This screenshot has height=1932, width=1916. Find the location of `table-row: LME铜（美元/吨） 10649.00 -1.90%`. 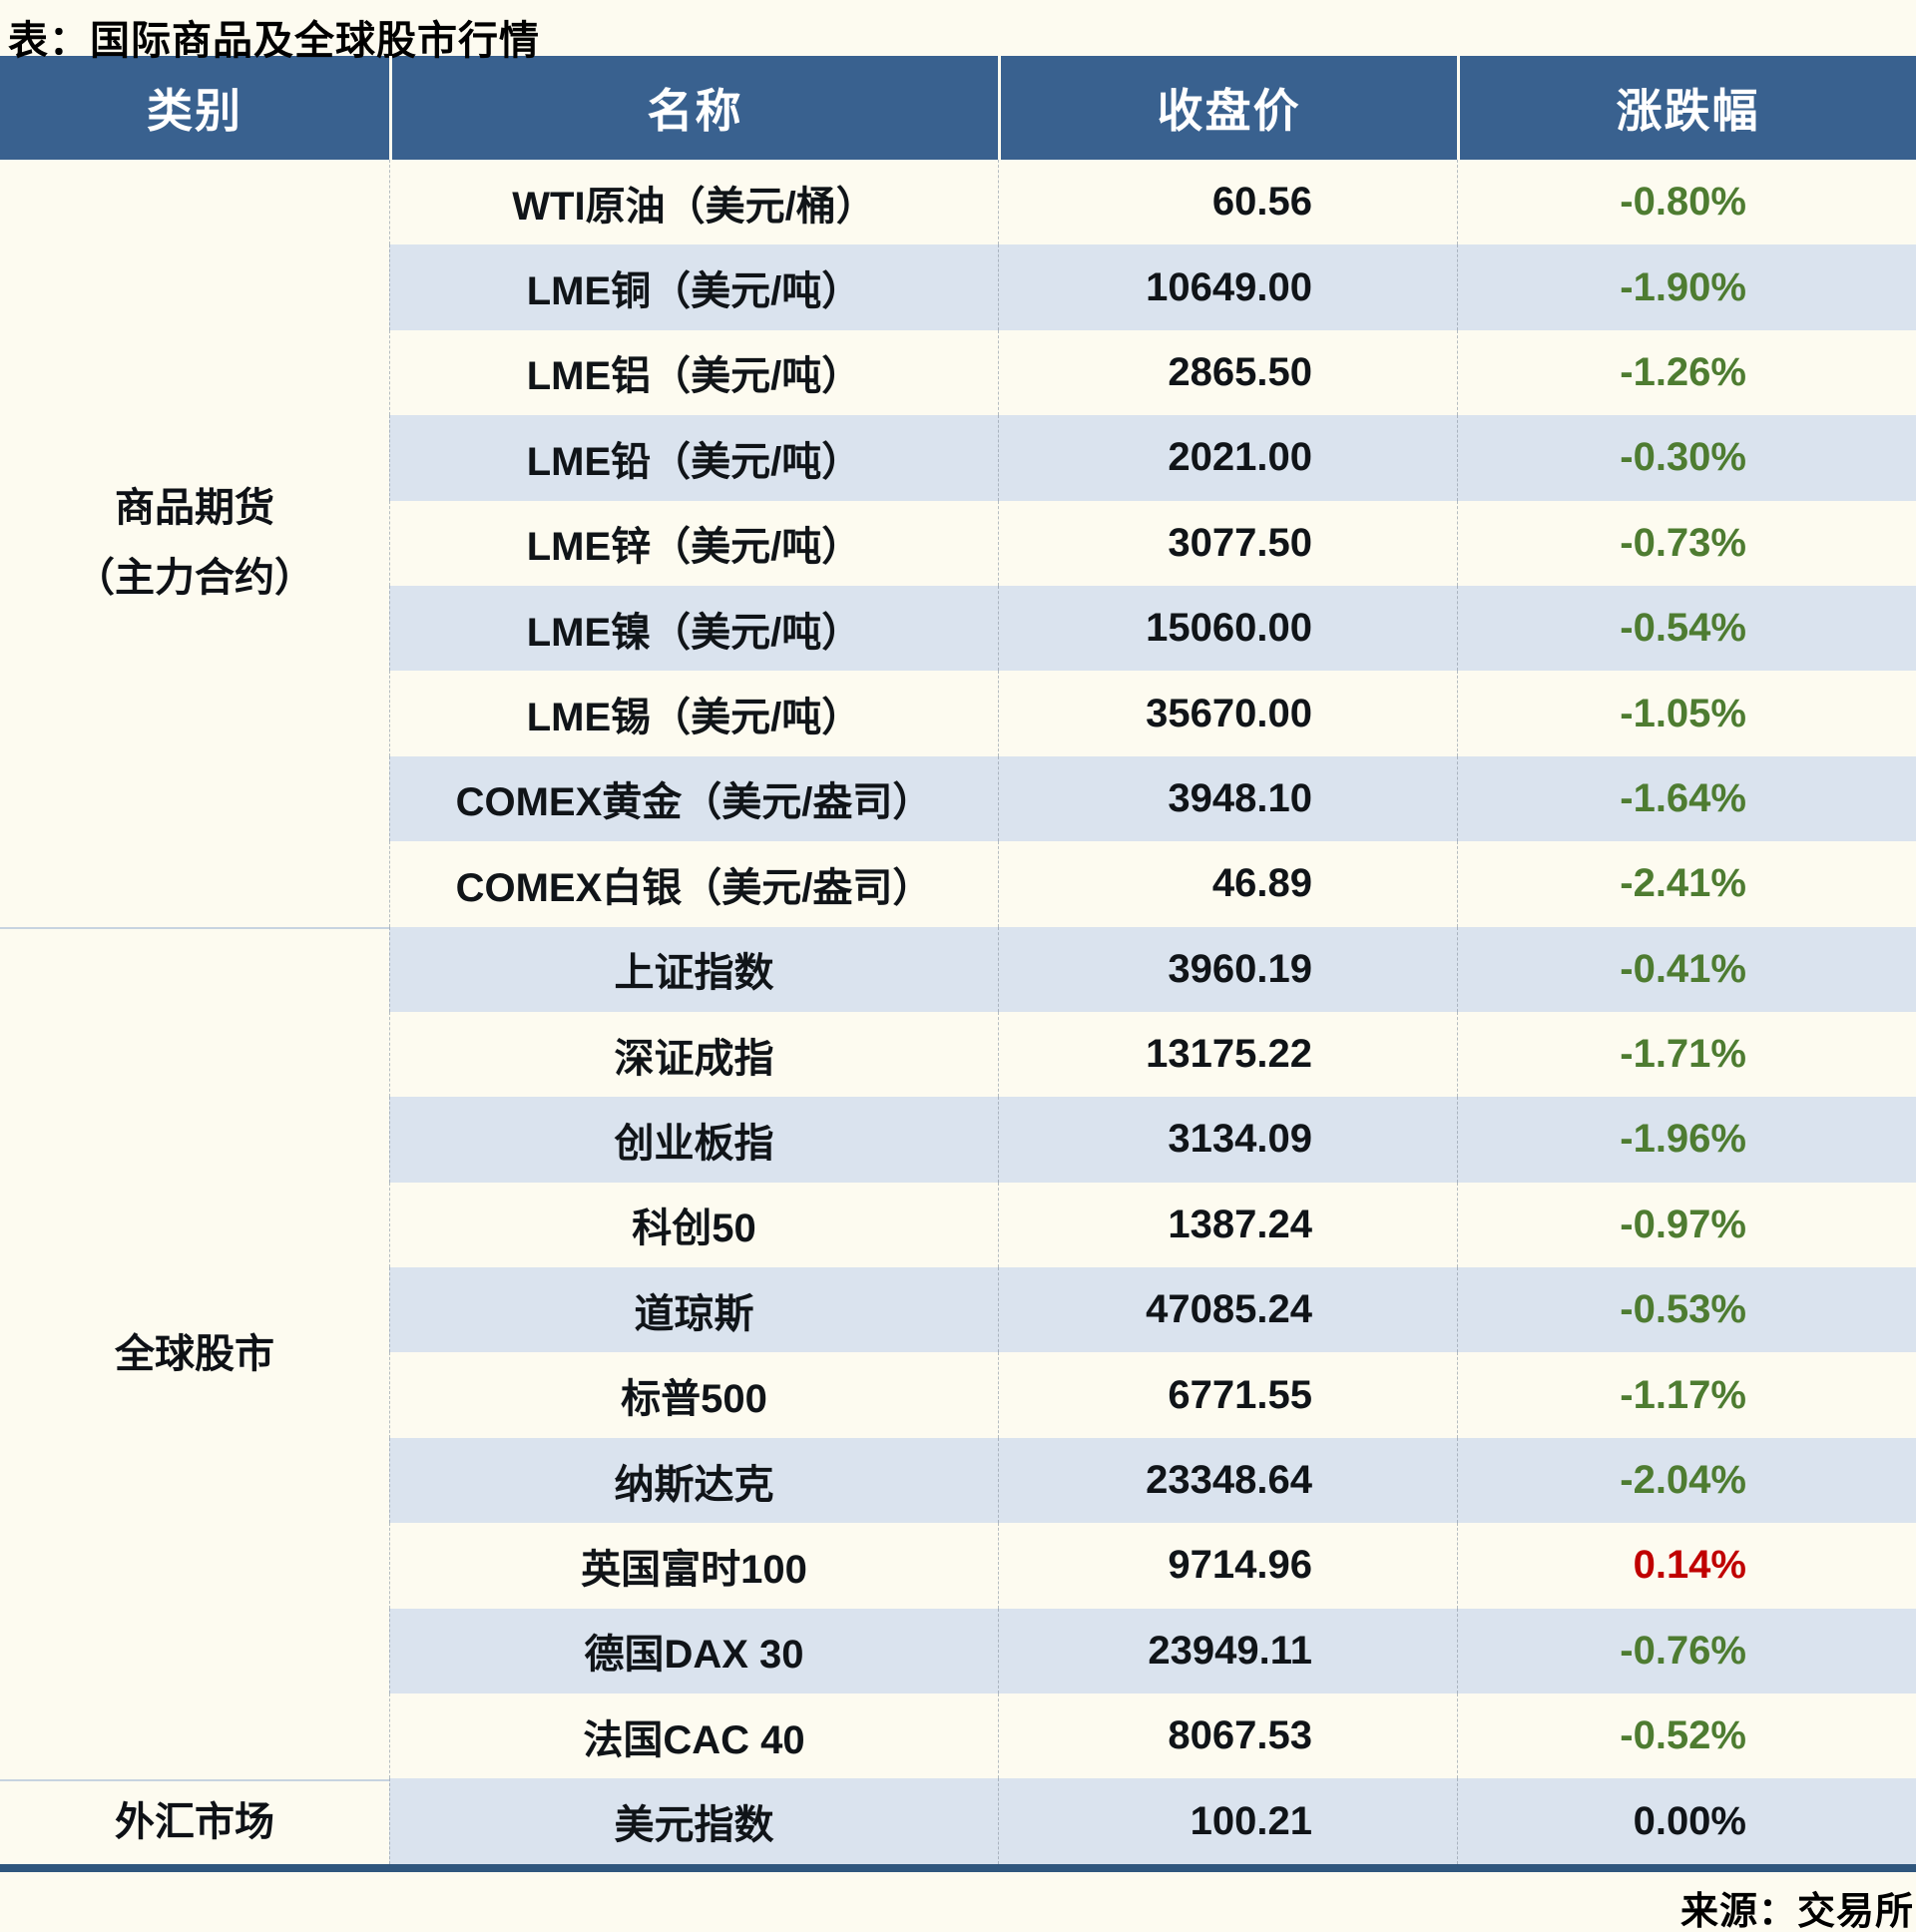

table-row: LME铜（美元/吨） 10649.00 -1.90% is located at coordinates (1152, 287).